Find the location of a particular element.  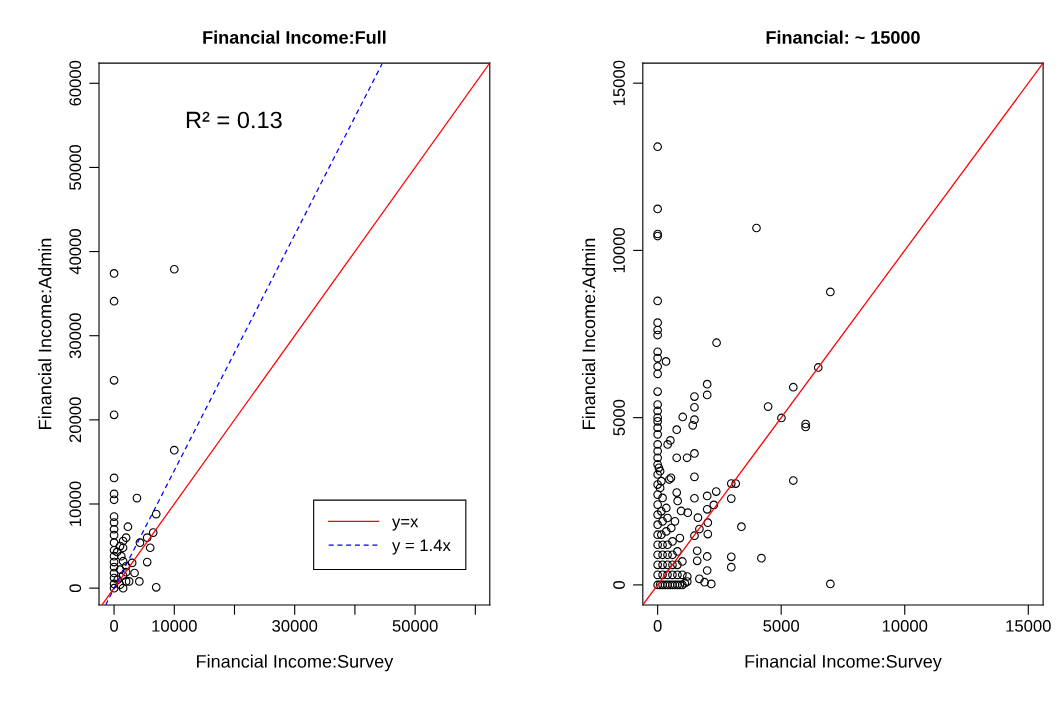

x-tick-label: 5000 is located at coordinates (781, 625).